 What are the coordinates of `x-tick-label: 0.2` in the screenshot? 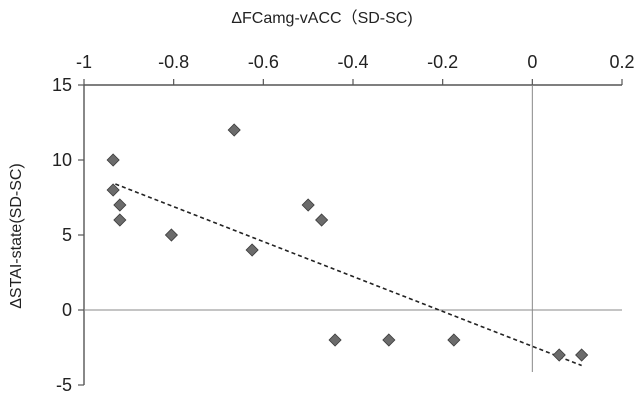 It's located at (621, 62).